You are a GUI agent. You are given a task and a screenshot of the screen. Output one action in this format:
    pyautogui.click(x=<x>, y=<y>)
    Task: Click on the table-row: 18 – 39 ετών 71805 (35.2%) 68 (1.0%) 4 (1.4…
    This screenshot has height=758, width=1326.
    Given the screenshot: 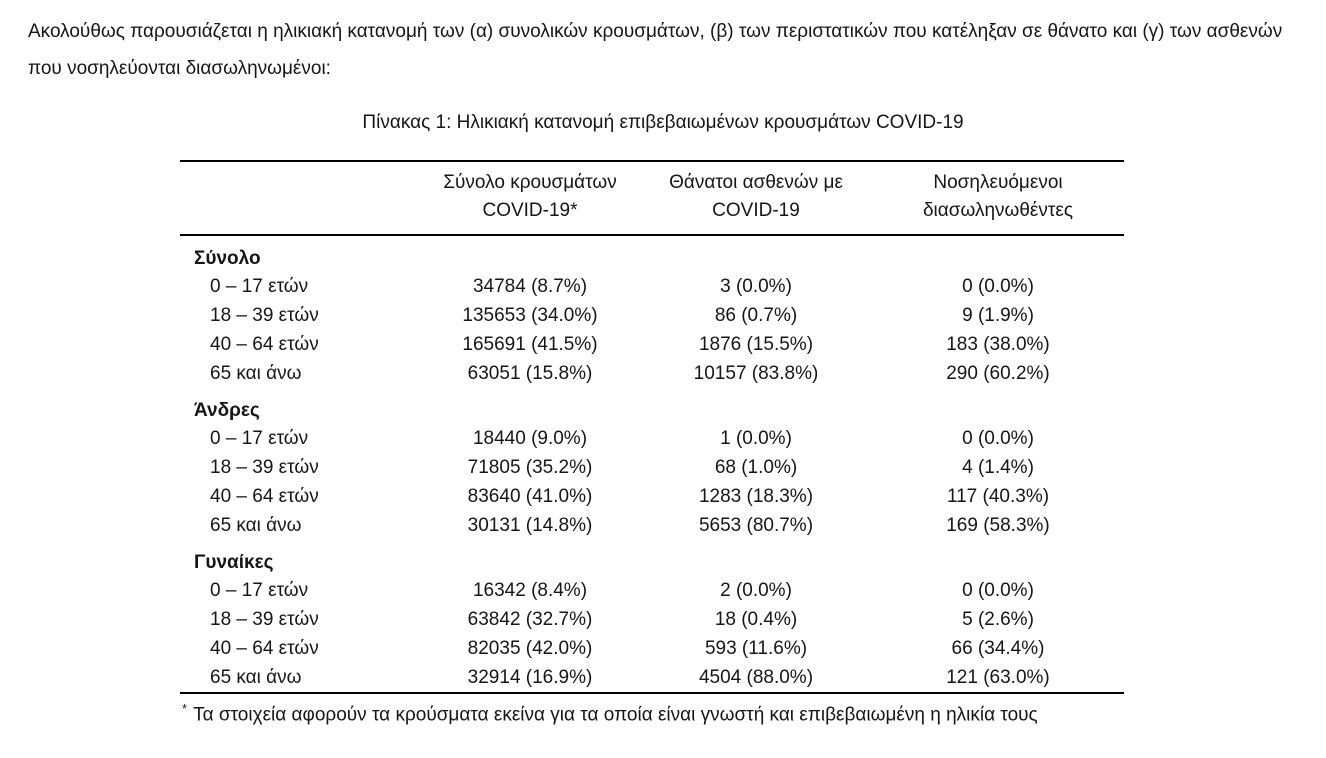 What is the action you would take?
    pyautogui.click(x=652, y=467)
    